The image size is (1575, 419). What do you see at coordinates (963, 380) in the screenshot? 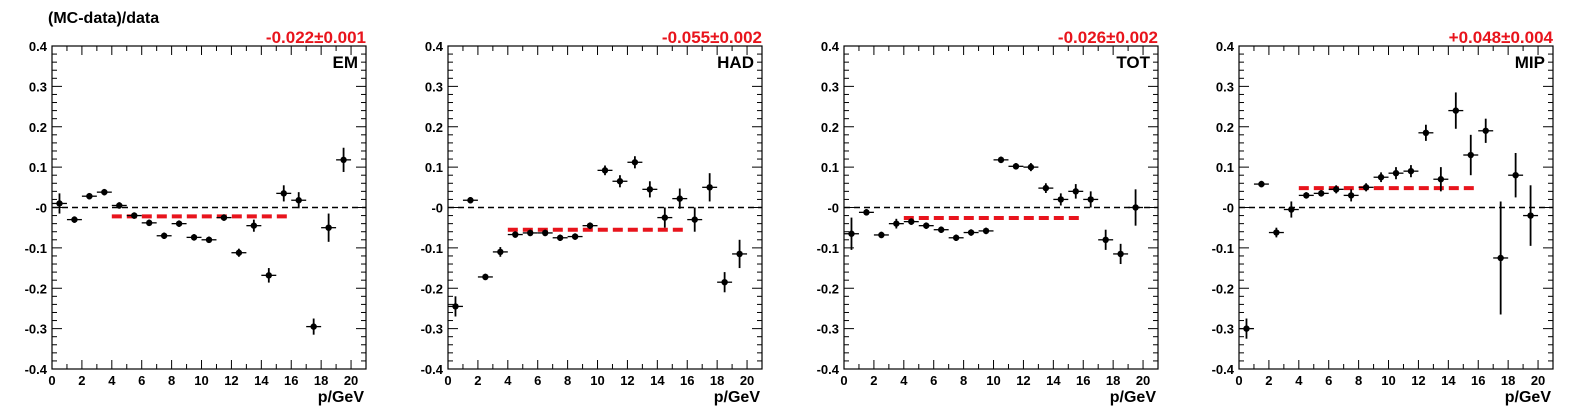
I see `x-tick-label: 8` at bounding box center [963, 380].